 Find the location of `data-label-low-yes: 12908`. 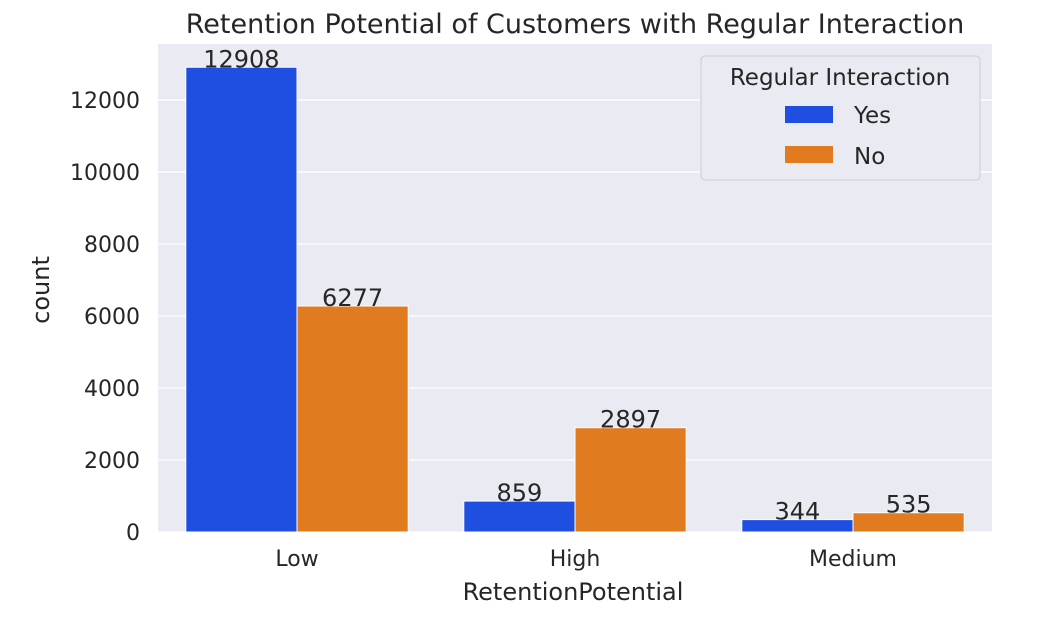

data-label-low-yes: 12908 is located at coordinates (241, 59).